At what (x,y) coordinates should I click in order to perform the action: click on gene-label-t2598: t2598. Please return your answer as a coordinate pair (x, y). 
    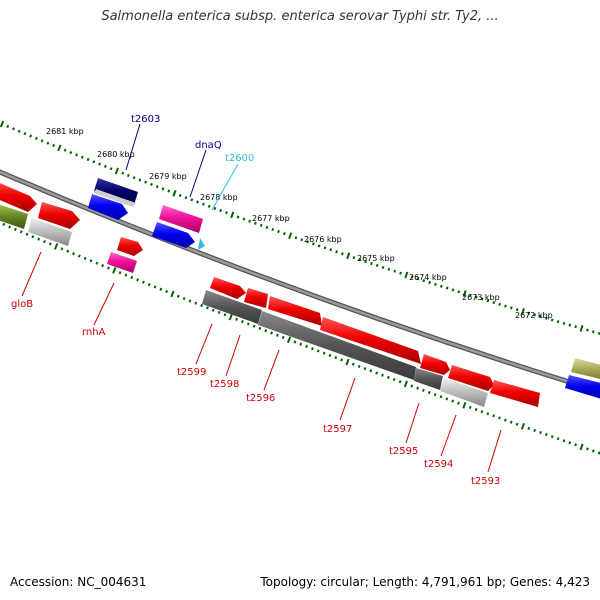
    Looking at the image, I should click on (224, 384).